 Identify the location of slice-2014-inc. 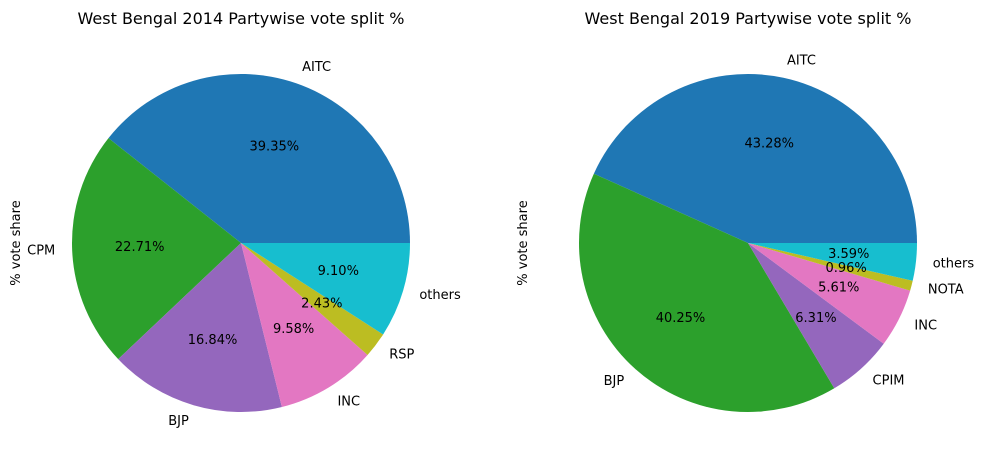
(304, 325).